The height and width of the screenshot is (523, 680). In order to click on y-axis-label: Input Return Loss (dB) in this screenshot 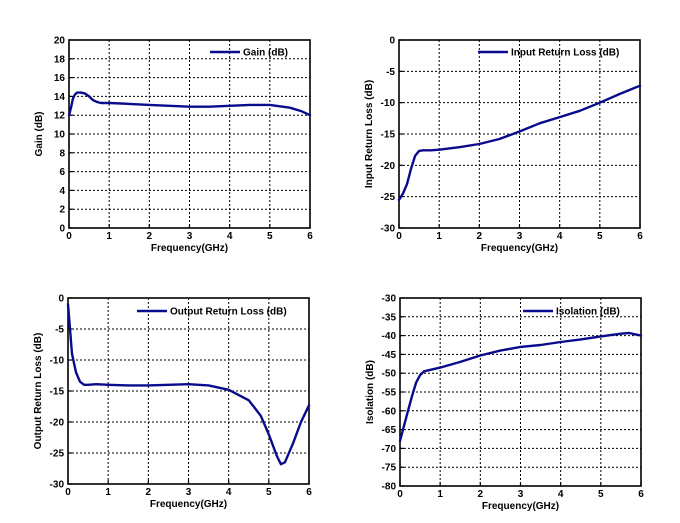, I will do `click(369, 134)`.